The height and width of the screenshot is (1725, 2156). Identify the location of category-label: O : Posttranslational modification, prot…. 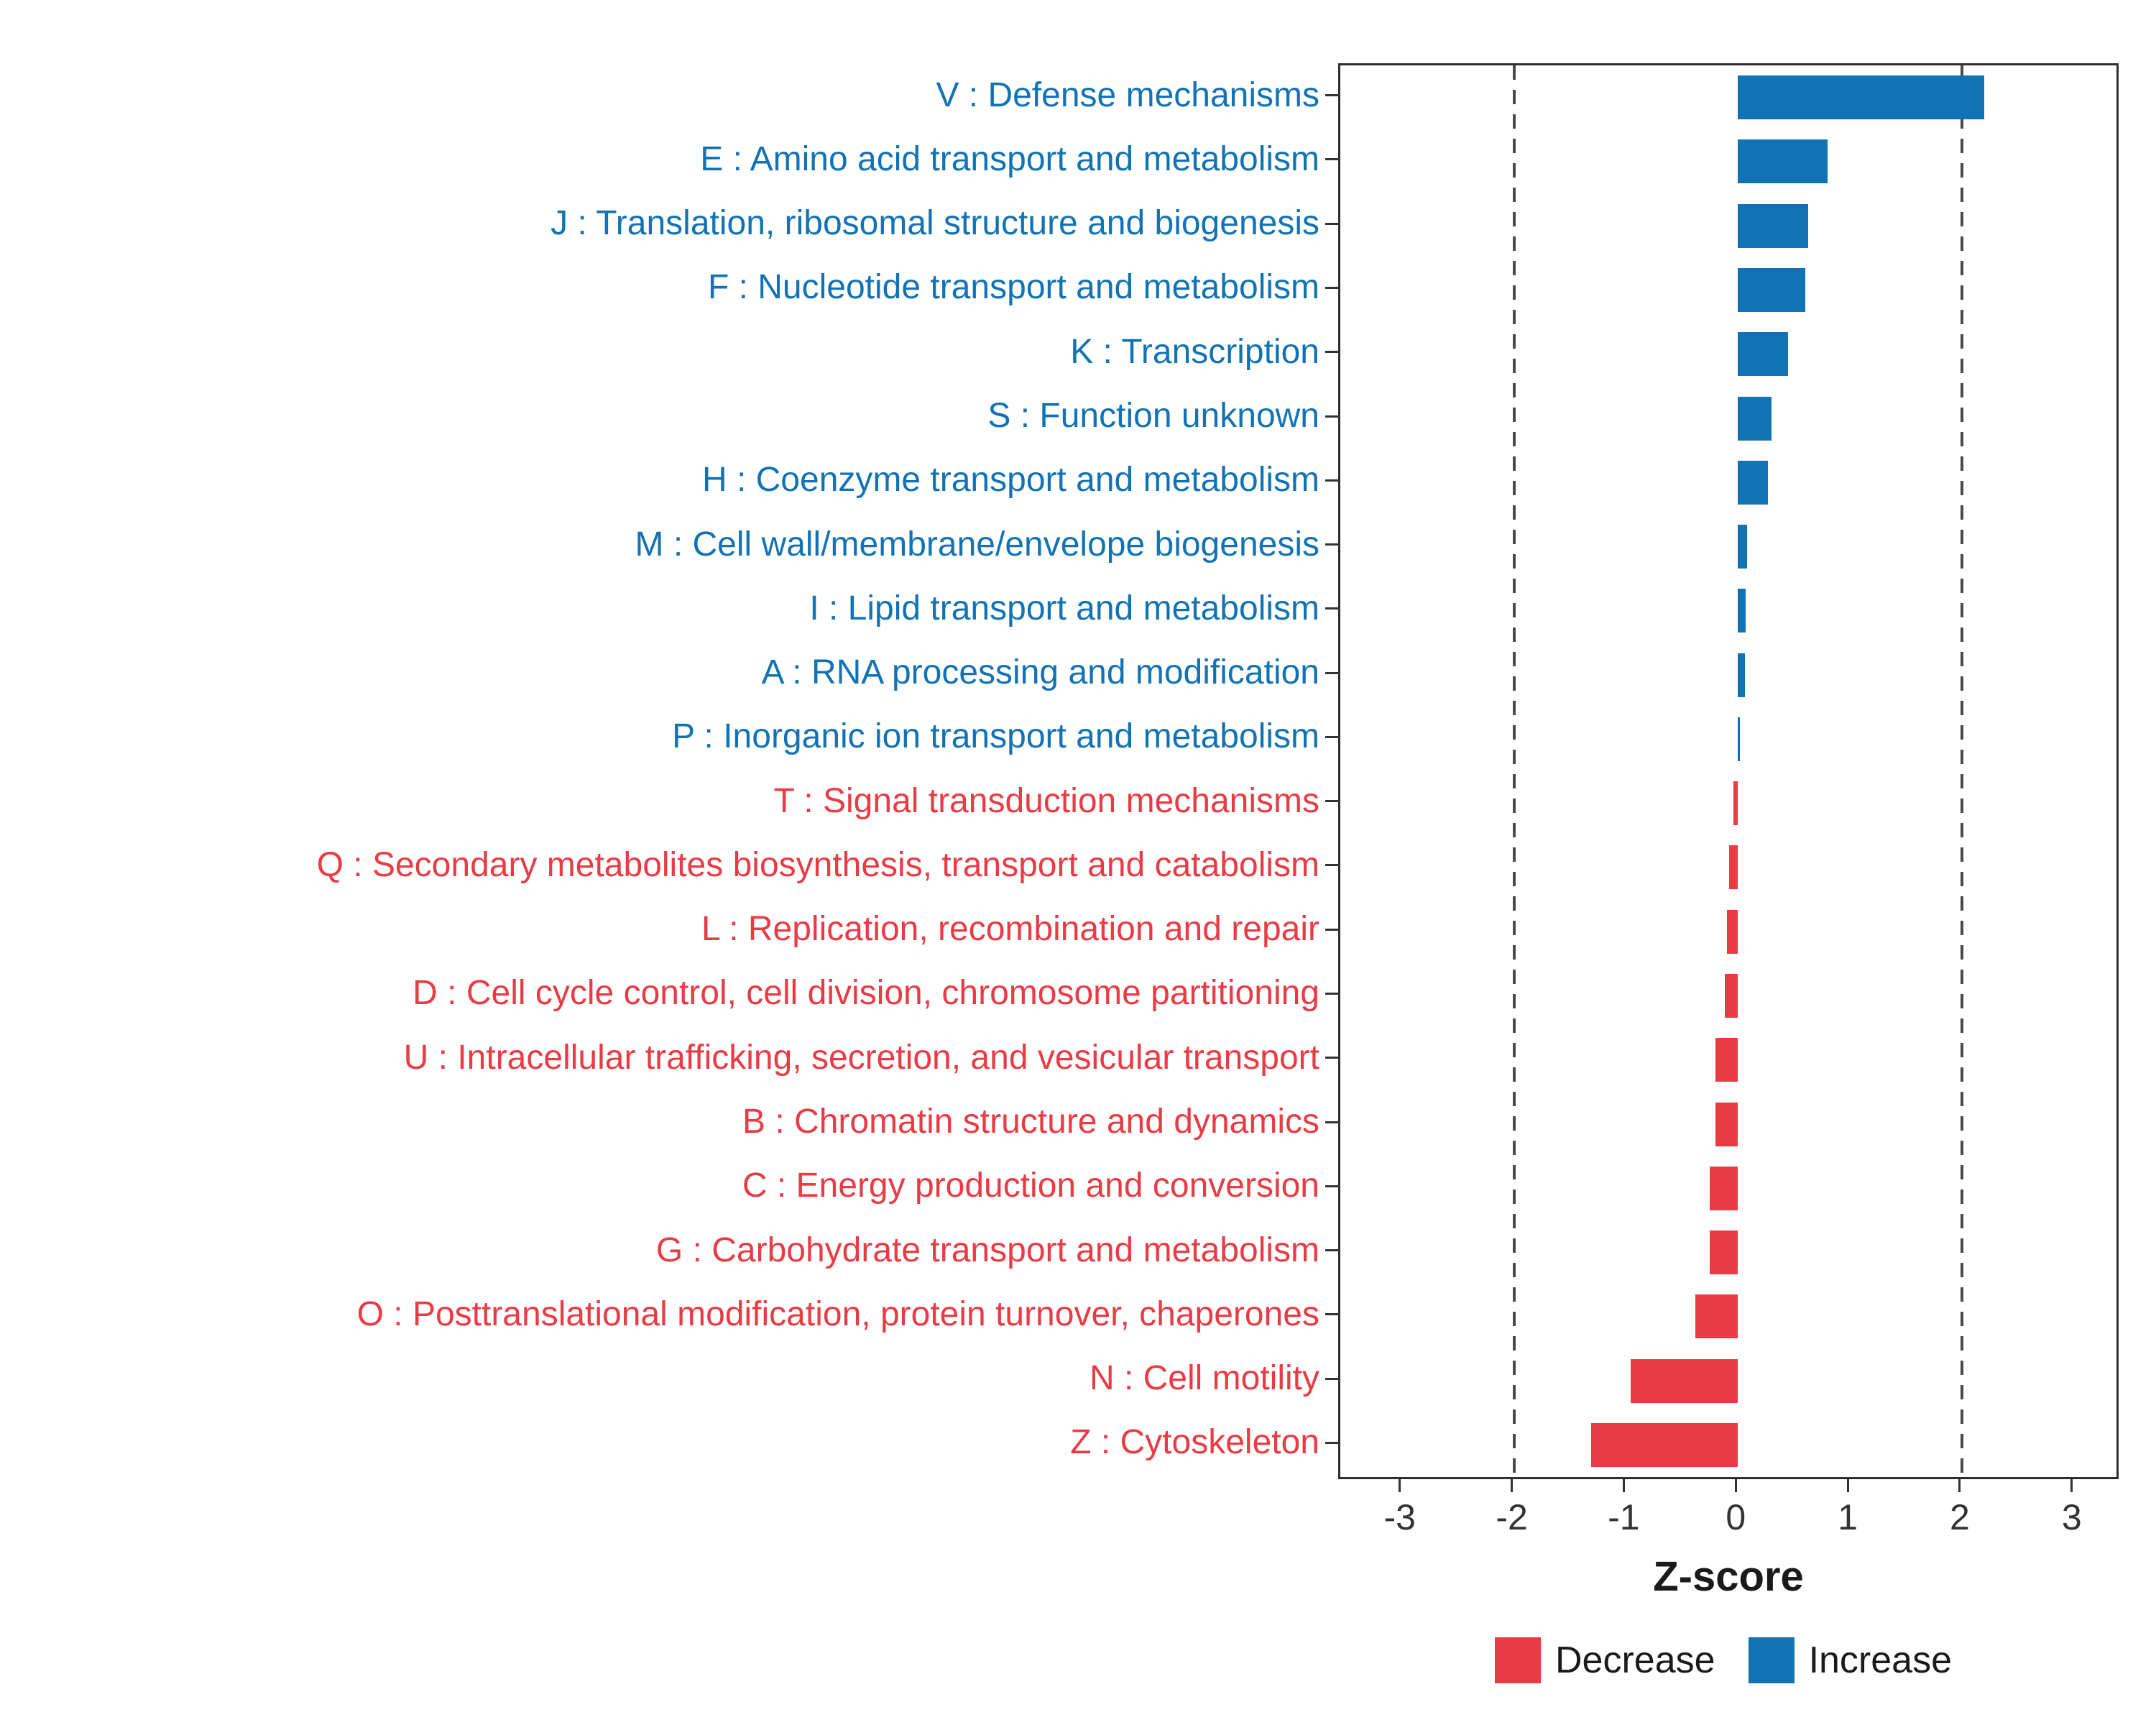
(838, 1313).